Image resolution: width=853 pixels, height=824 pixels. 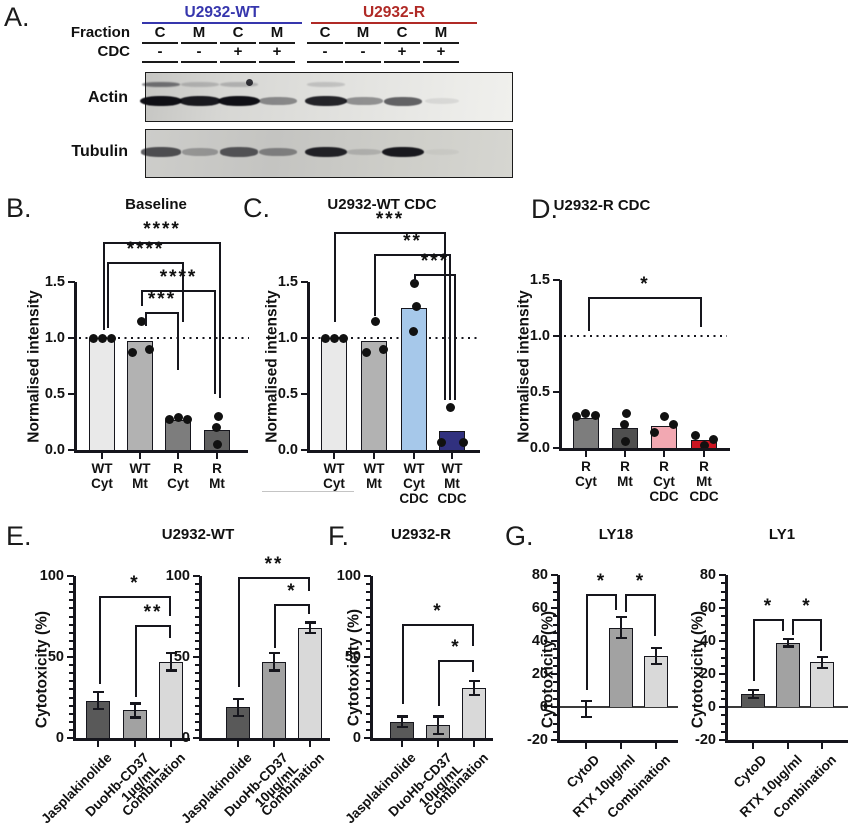 I want to click on reference-line, so click(x=395, y=338).